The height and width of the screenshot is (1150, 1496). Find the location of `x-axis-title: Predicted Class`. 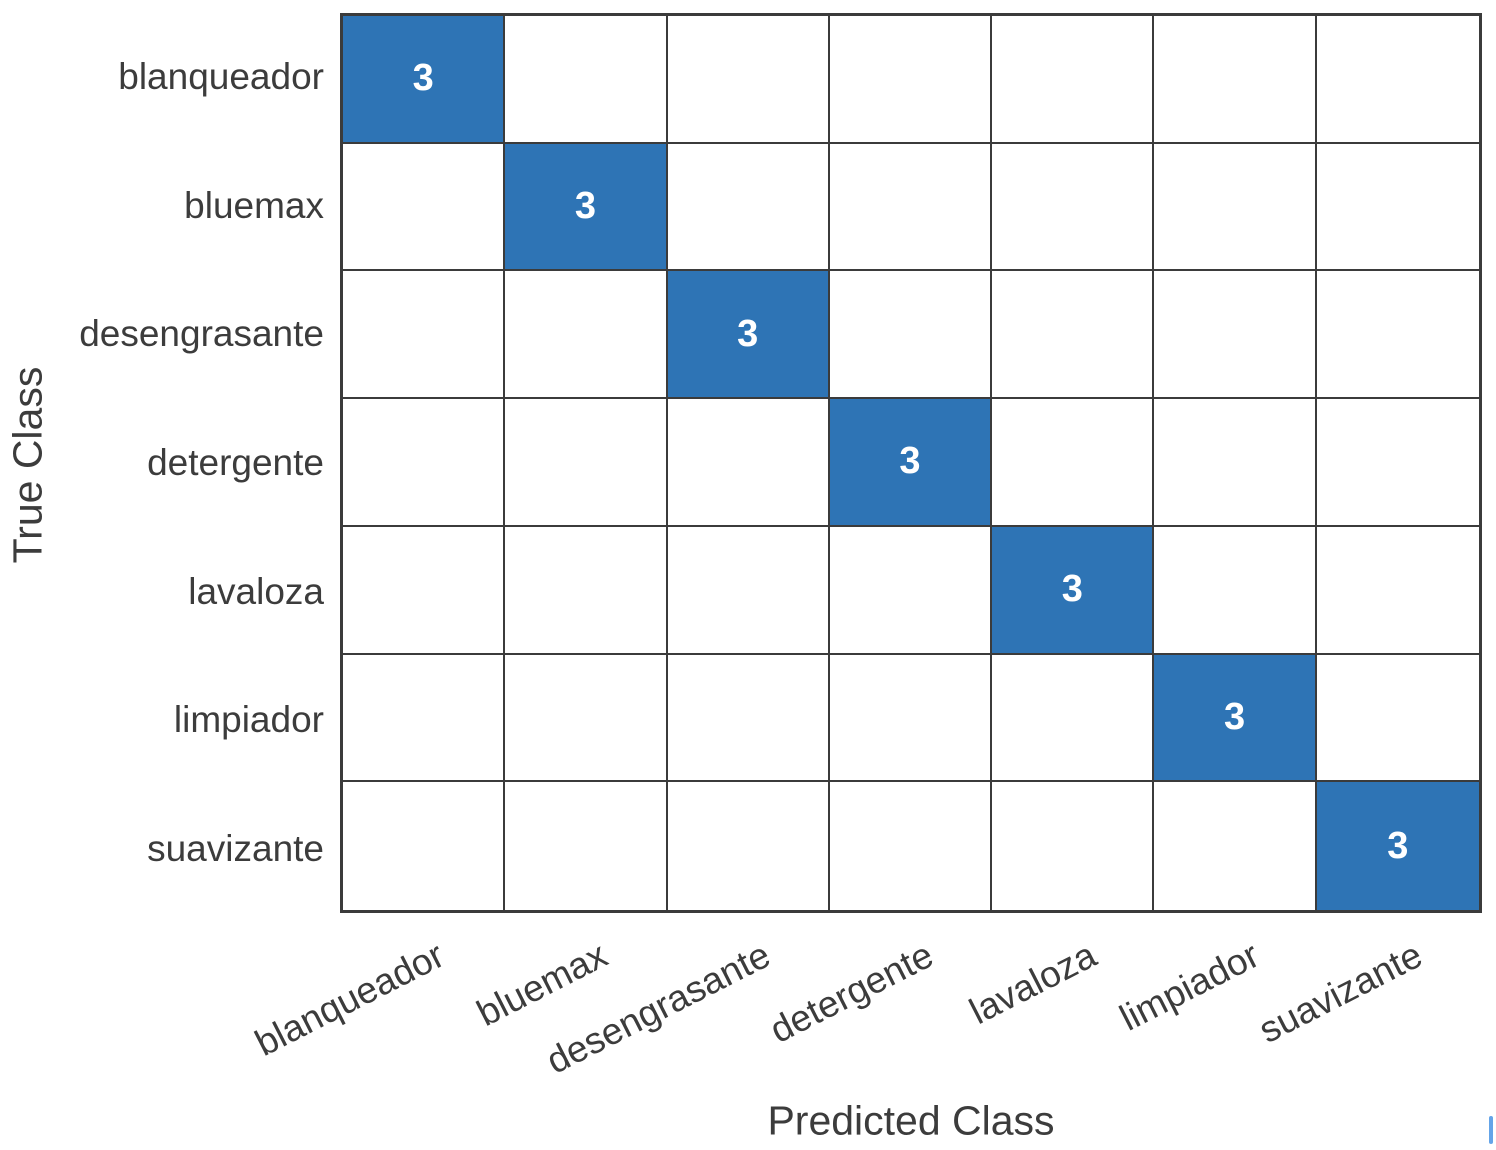

x-axis-title: Predicted Class is located at coordinates (911, 1120).